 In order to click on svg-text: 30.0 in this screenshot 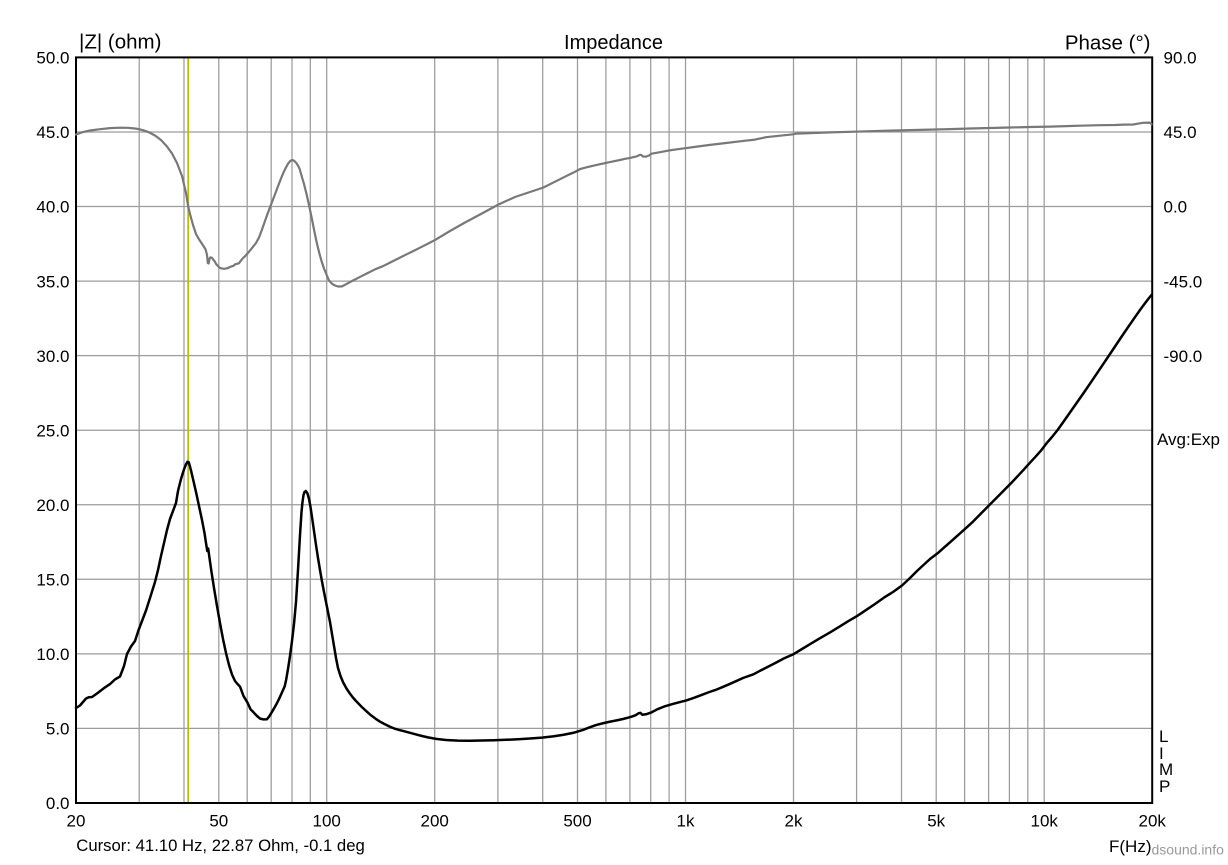, I will do `click(52, 356)`.